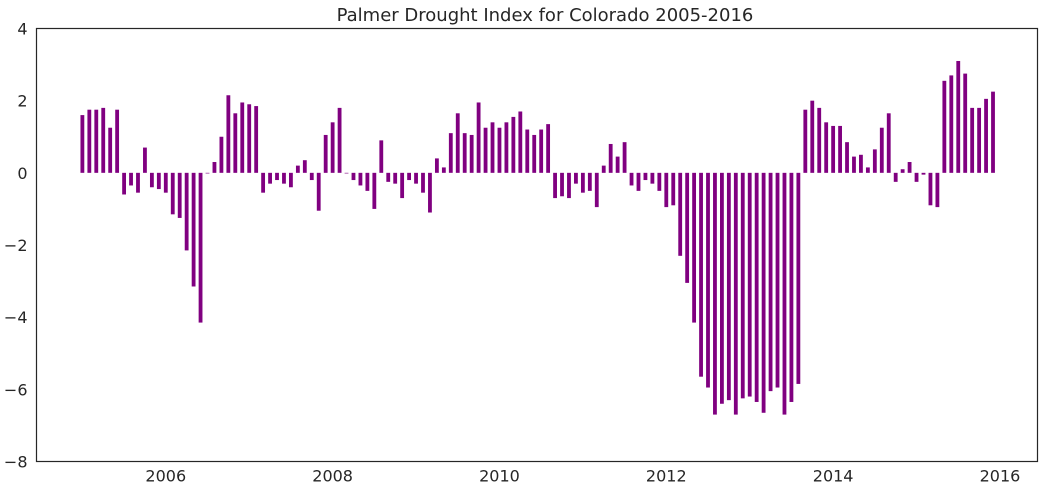 This screenshot has width=1047, height=498. I want to click on y-tick-label: −2, so click(16, 245).